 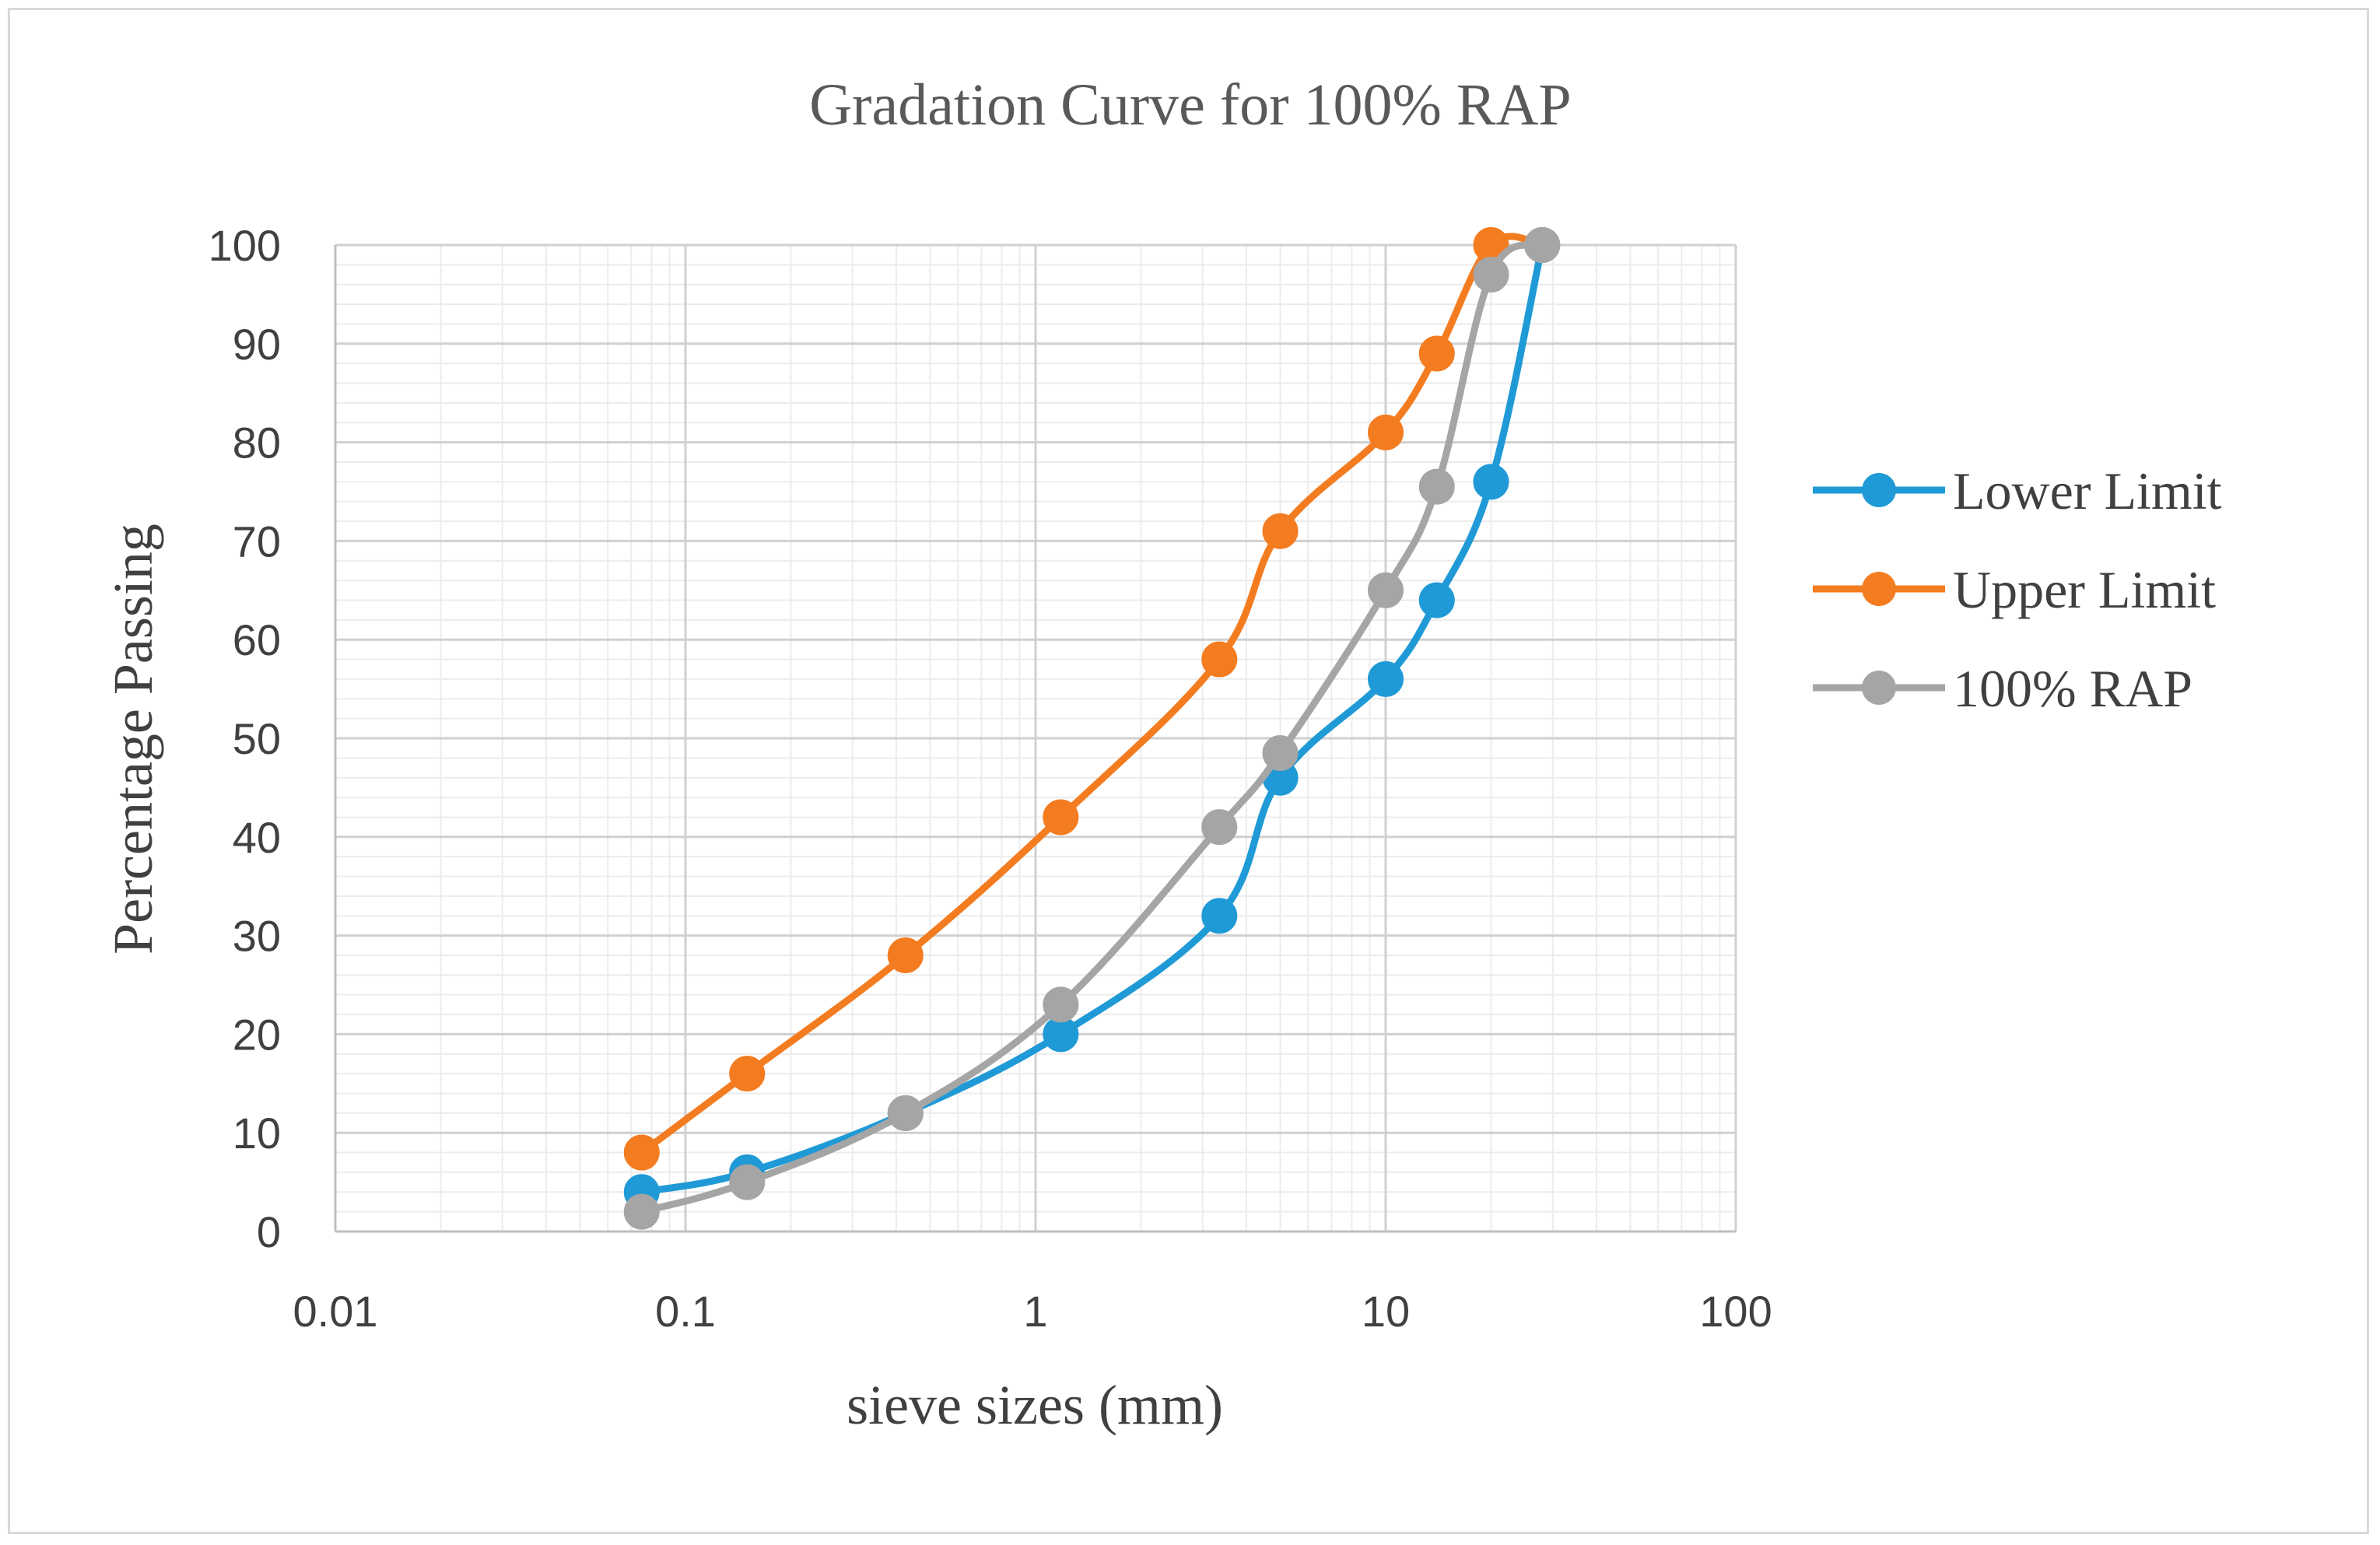 I want to click on y-tick-label: 100, so click(x=245, y=245).